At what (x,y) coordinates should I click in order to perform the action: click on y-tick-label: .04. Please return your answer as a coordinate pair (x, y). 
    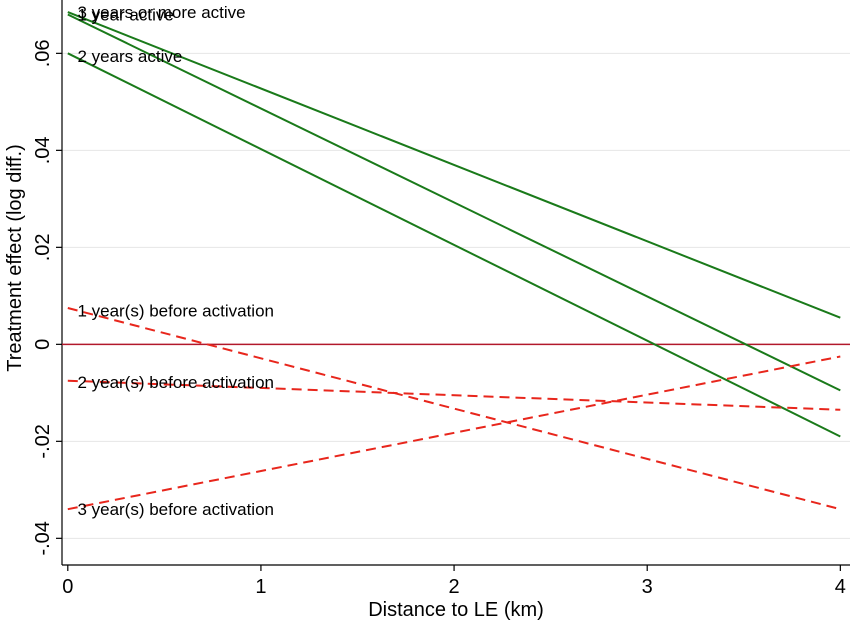
    Looking at the image, I should click on (43, 150).